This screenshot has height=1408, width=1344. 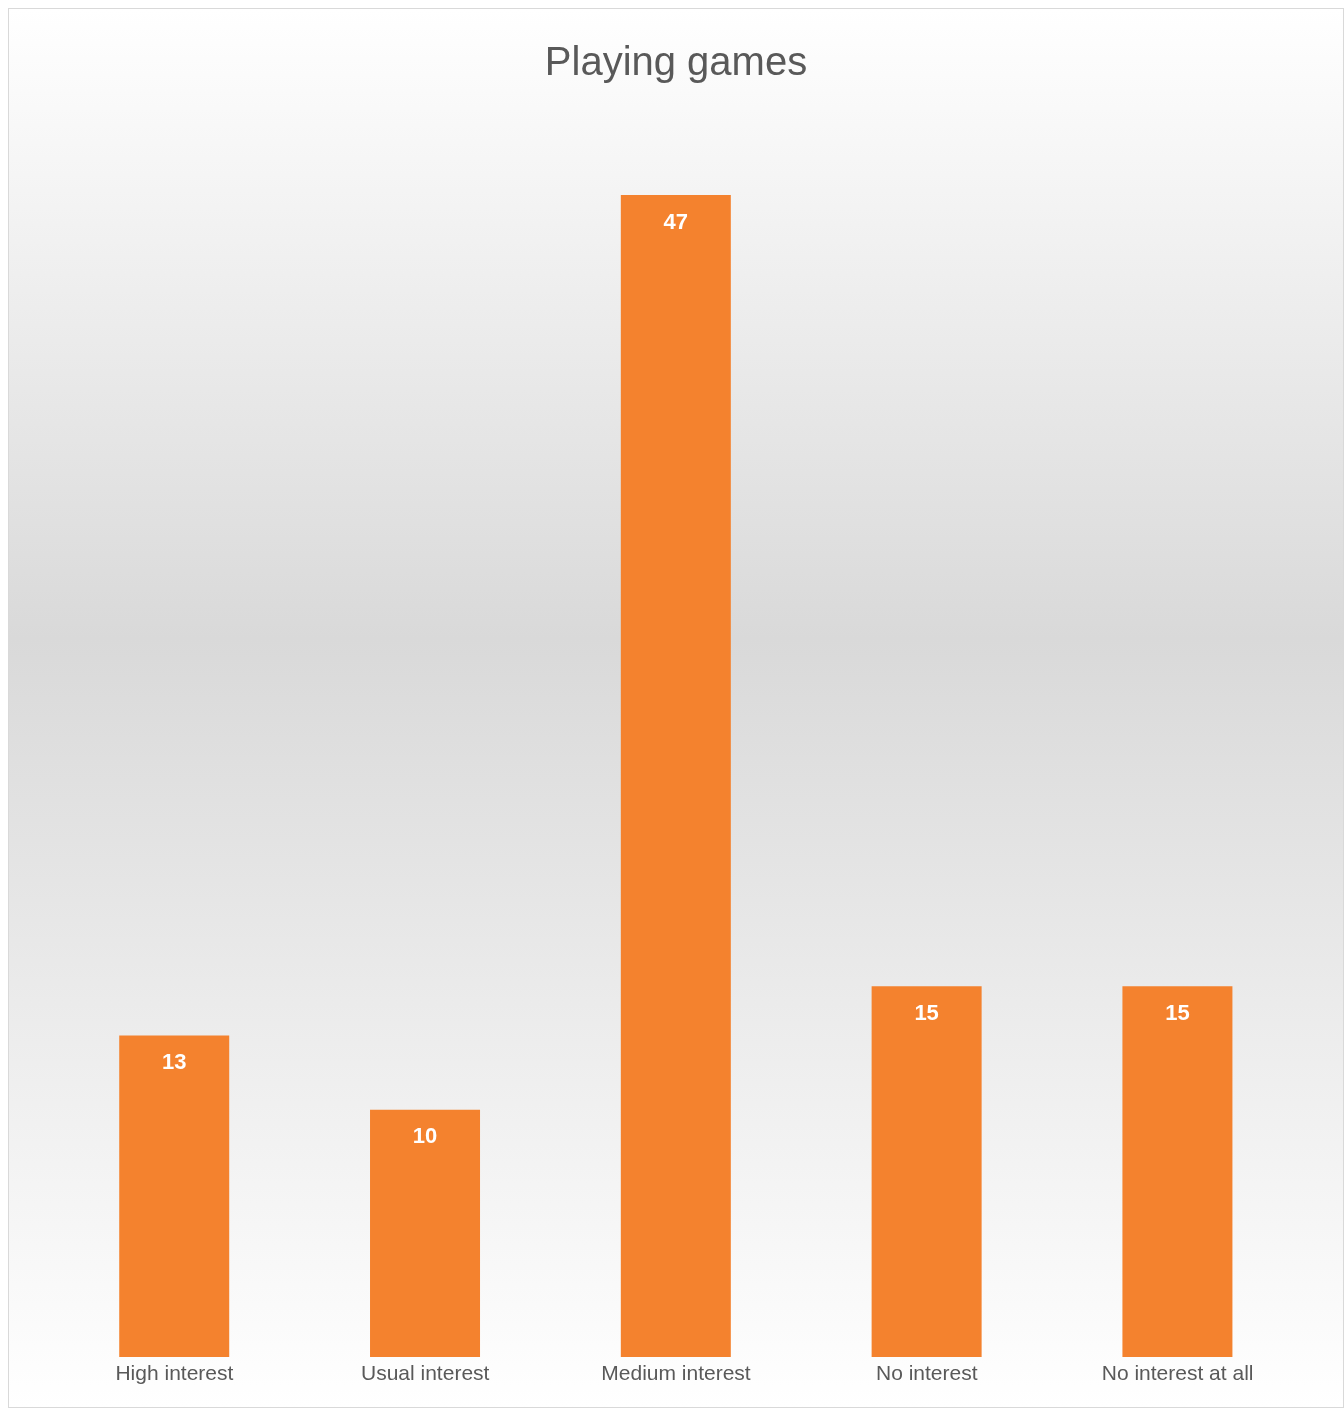 I want to click on x-tick-label: Usual interest, so click(x=425, y=1372).